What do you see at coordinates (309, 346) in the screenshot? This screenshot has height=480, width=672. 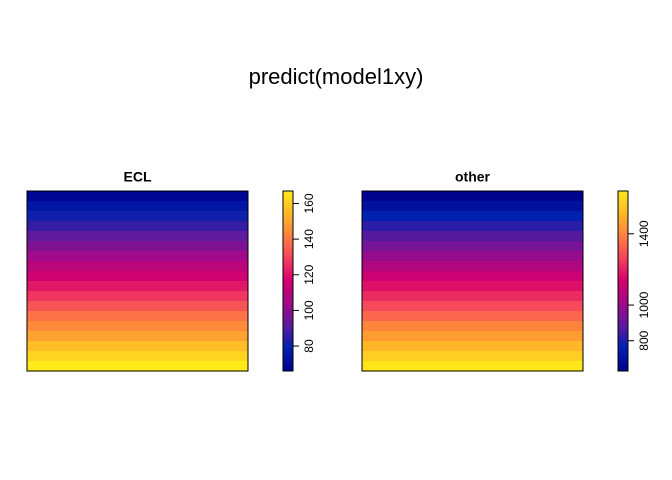 I see `legend-tick-label: 80` at bounding box center [309, 346].